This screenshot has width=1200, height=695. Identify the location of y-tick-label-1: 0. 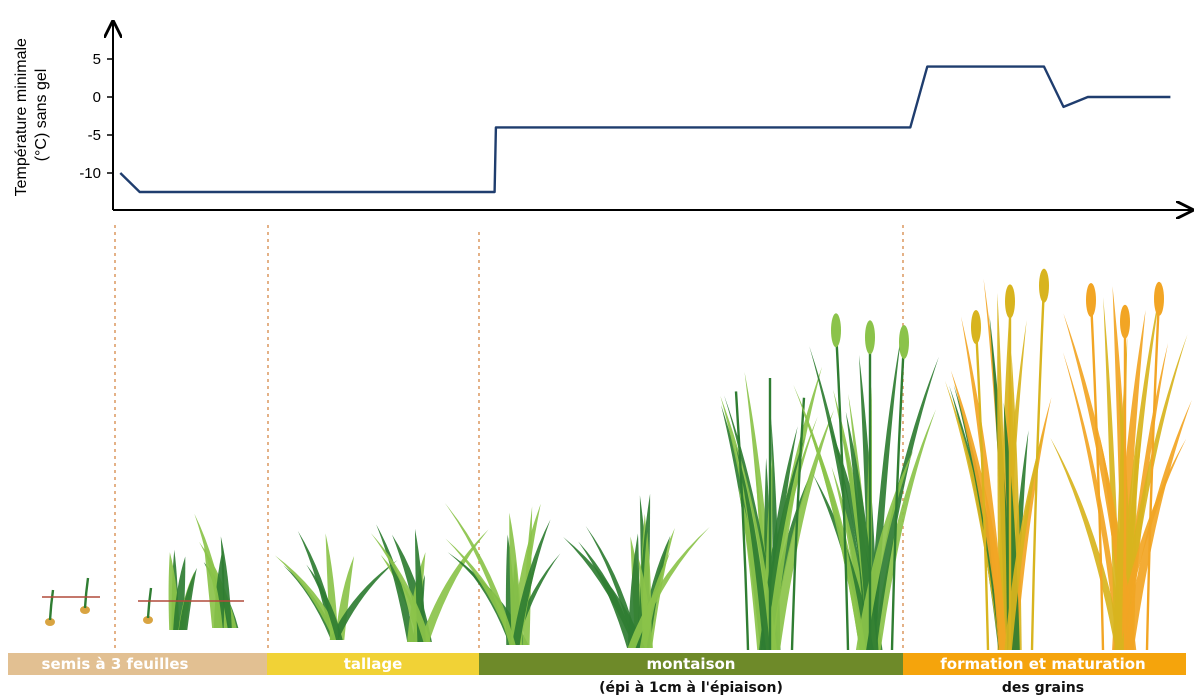
(97, 97).